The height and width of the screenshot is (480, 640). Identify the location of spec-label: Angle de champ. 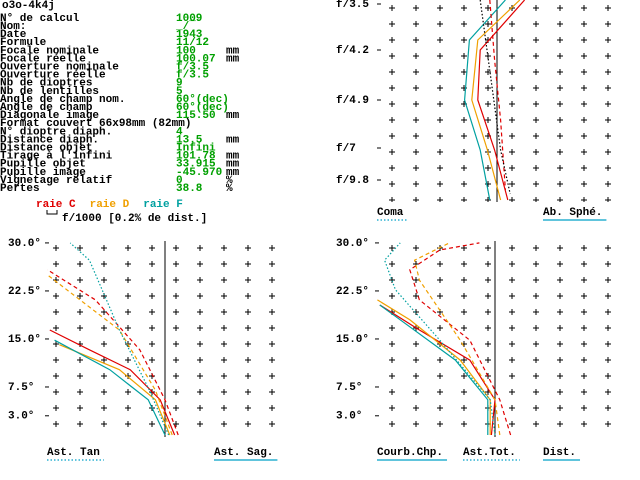
(46, 108).